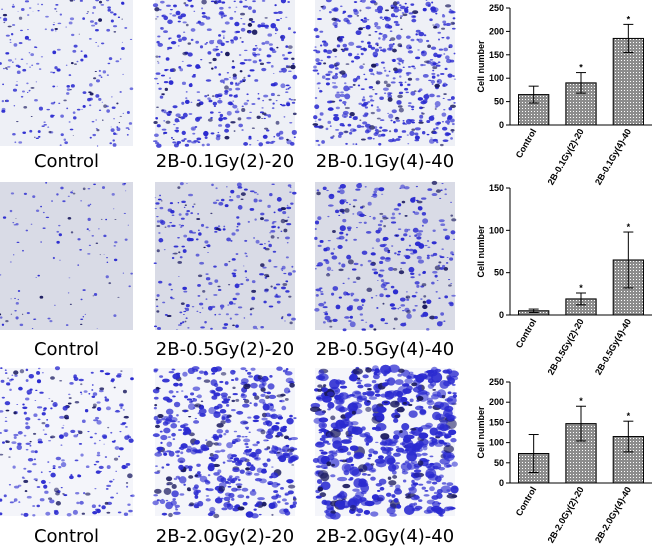 This screenshot has height=549, width=666. I want to click on image-label: 2B-0.1Gy(4)-40, so click(385, 161).